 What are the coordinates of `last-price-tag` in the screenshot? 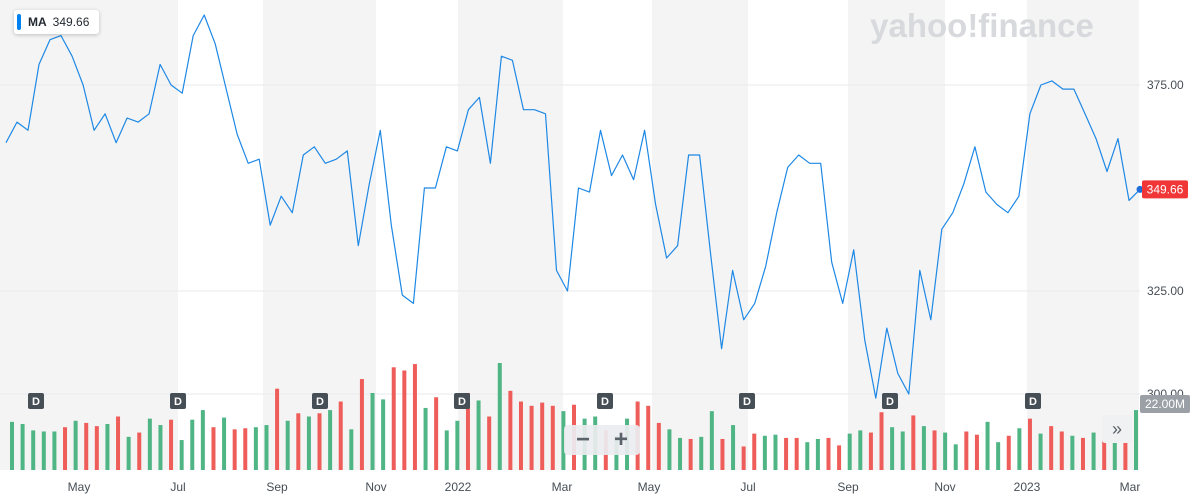 It's located at (1165, 189).